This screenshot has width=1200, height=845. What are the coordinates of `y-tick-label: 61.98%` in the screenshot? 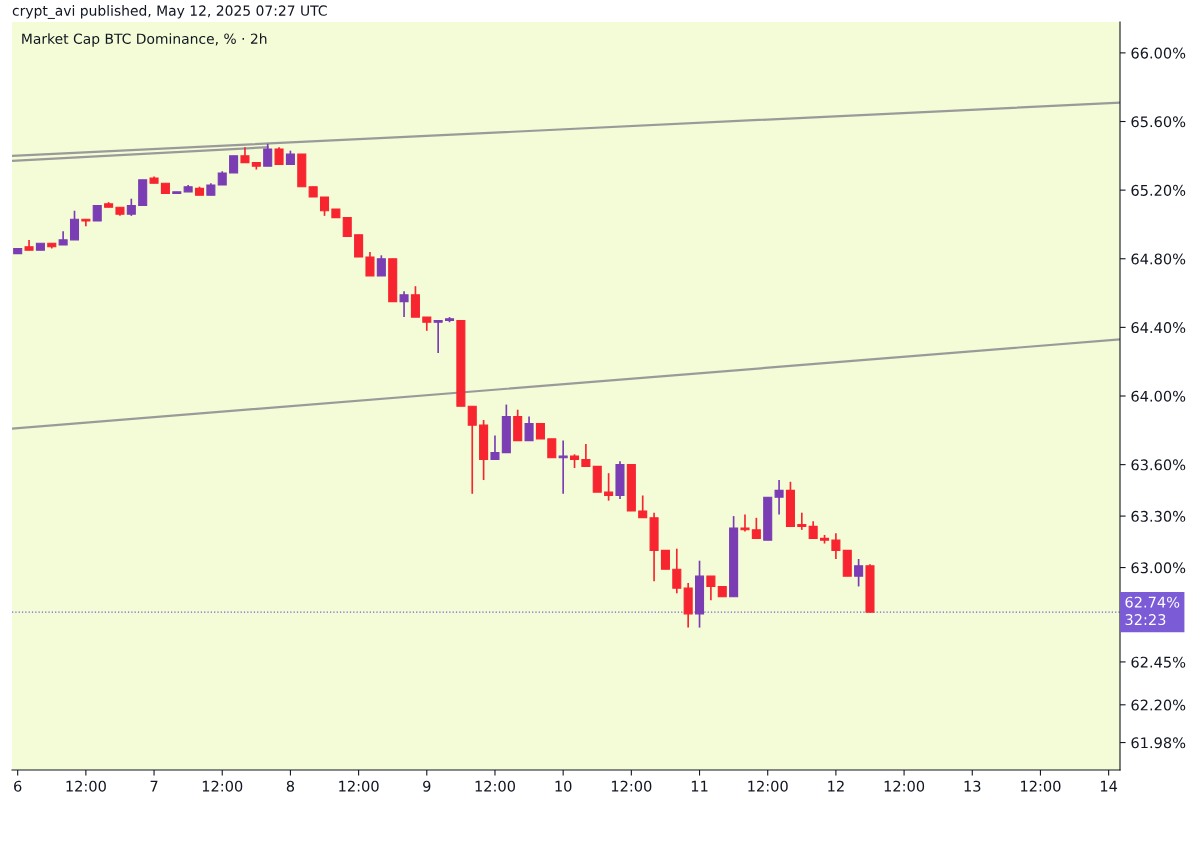 It's located at (1158, 743).